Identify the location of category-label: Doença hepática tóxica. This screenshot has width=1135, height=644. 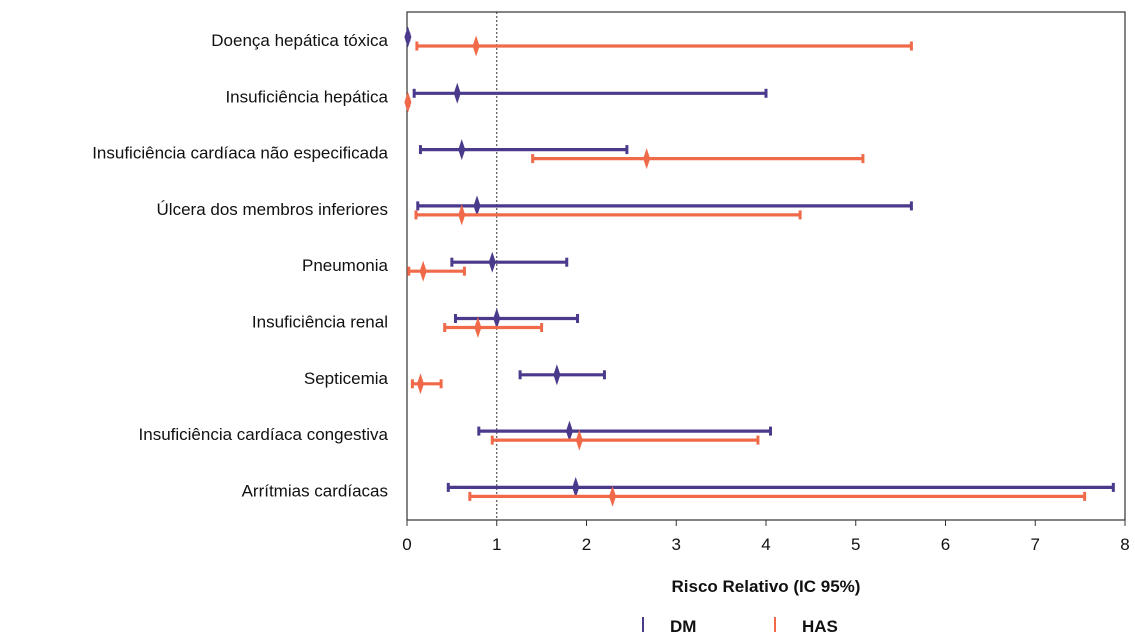
(299, 40).